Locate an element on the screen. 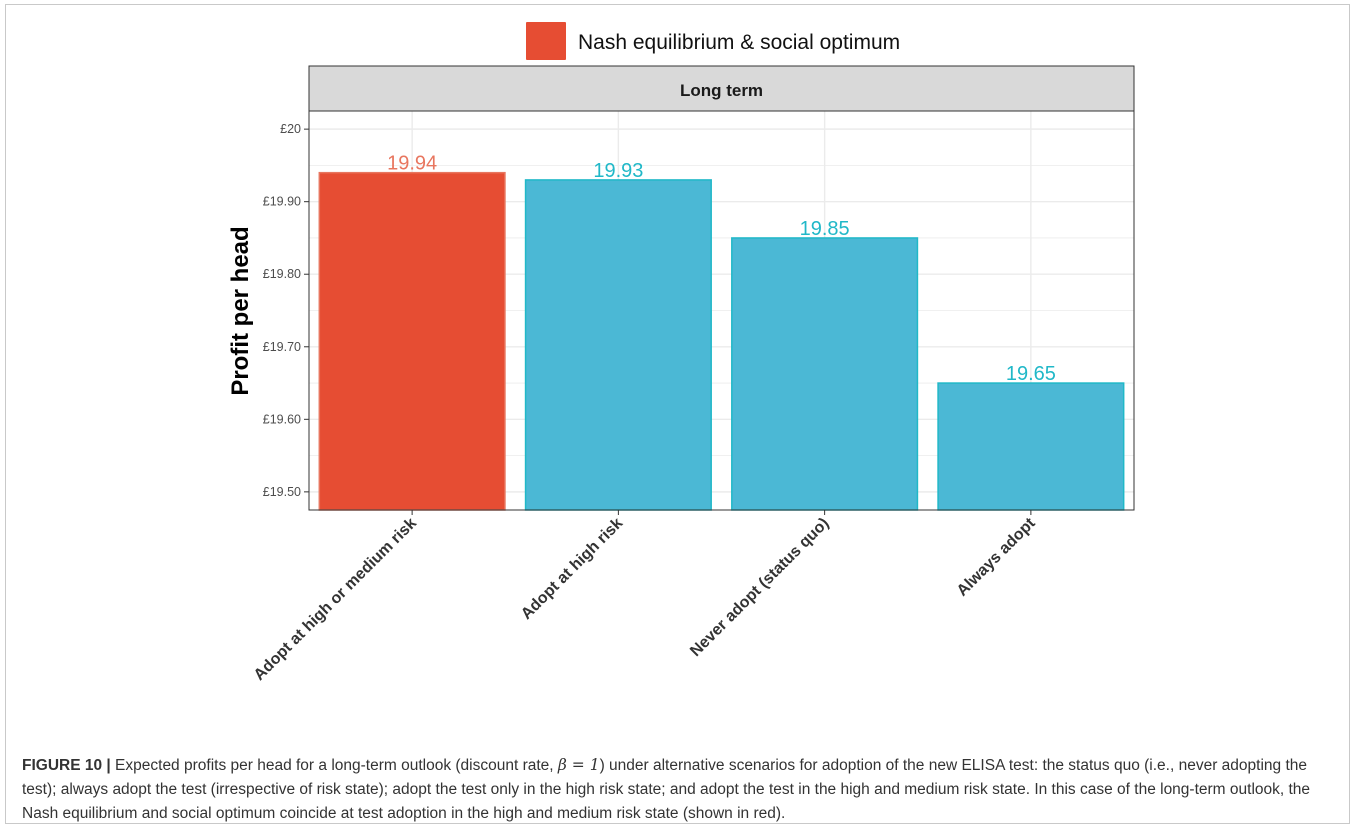 This screenshot has width=1358, height=833. x-tick-label: Always adopt is located at coordinates (996, 556).